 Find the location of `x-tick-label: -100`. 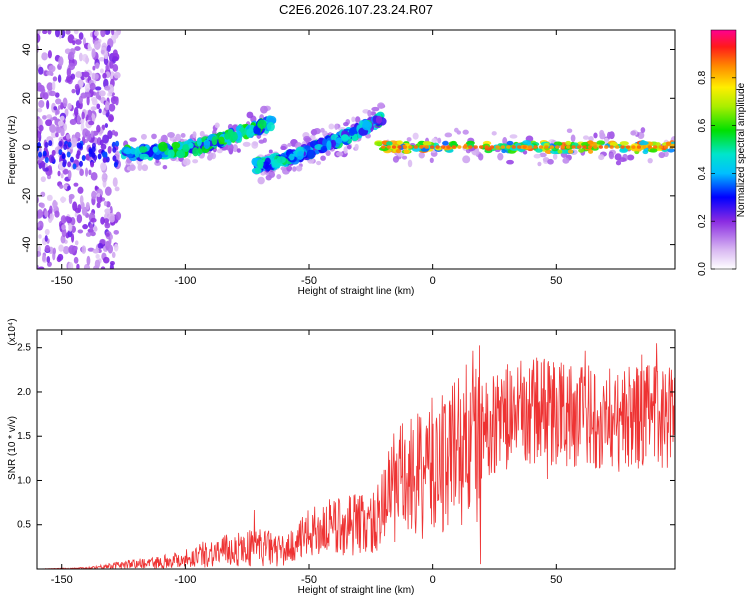

x-tick-label: -100 is located at coordinates (185, 580).